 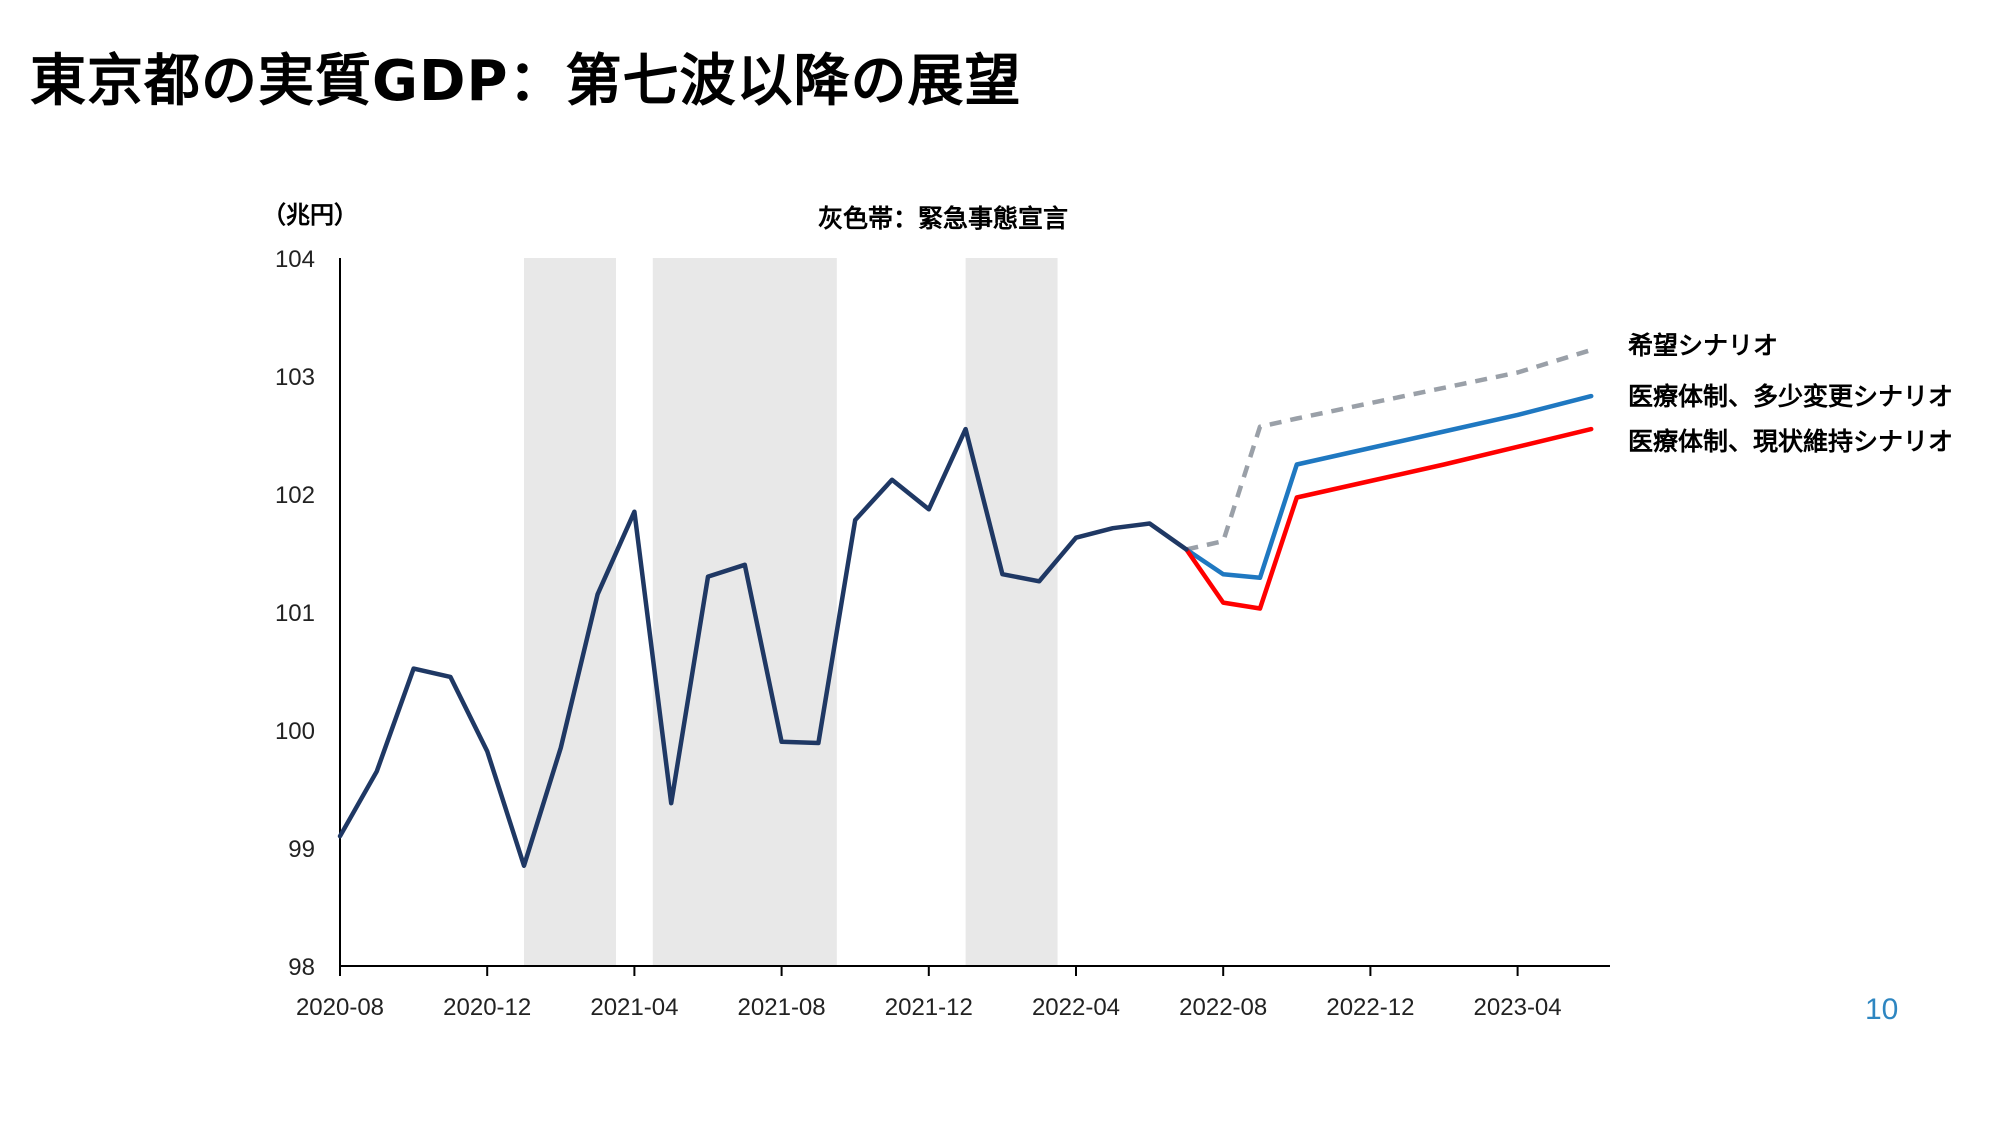 I want to click on y-tick-label: 100, so click(x=295, y=731).